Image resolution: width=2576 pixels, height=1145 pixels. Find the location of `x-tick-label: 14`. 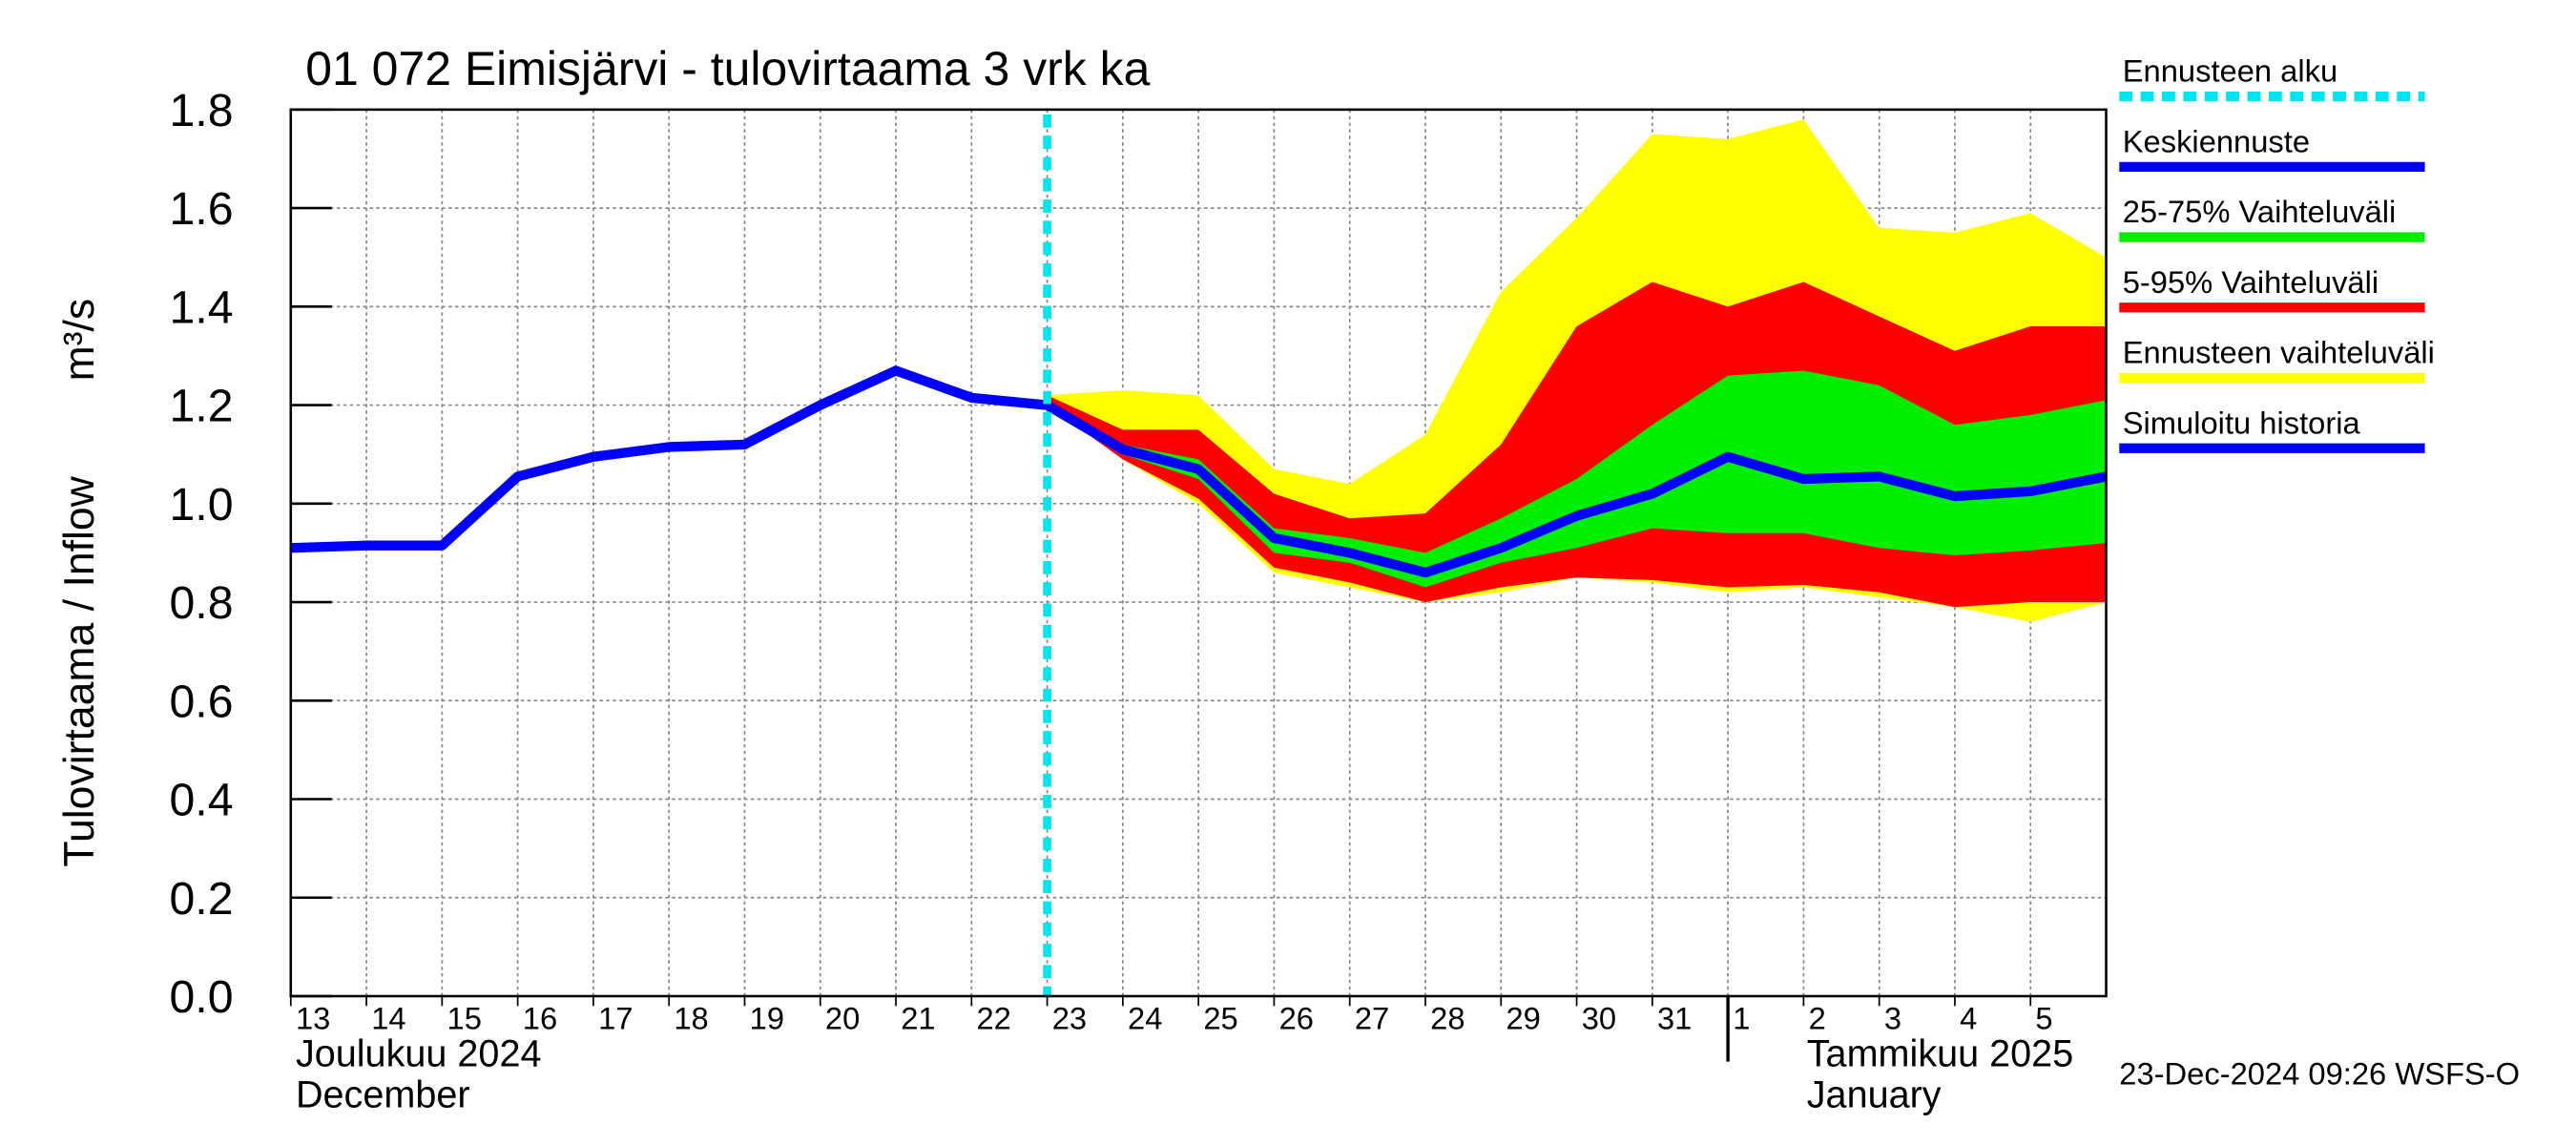

x-tick-label: 14 is located at coordinates (388, 1018).